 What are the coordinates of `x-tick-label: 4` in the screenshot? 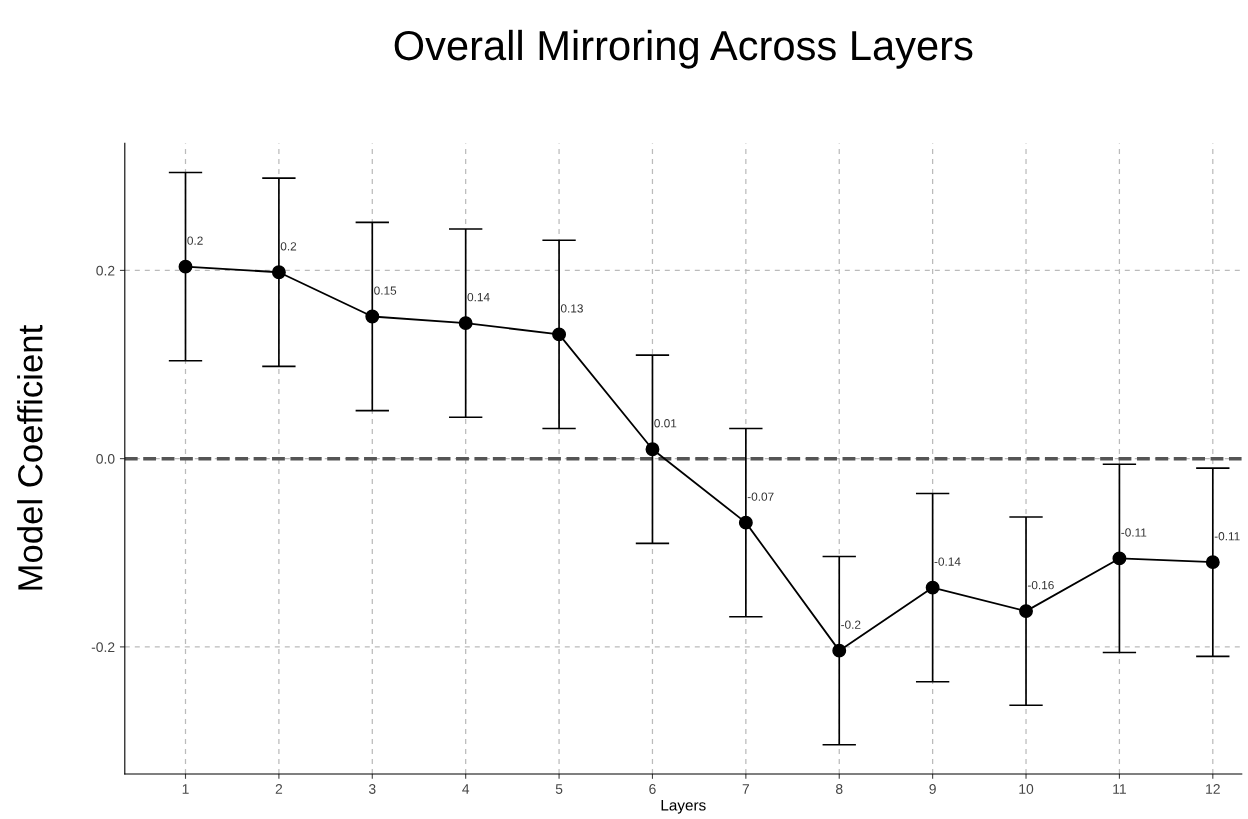 It's located at (466, 789).